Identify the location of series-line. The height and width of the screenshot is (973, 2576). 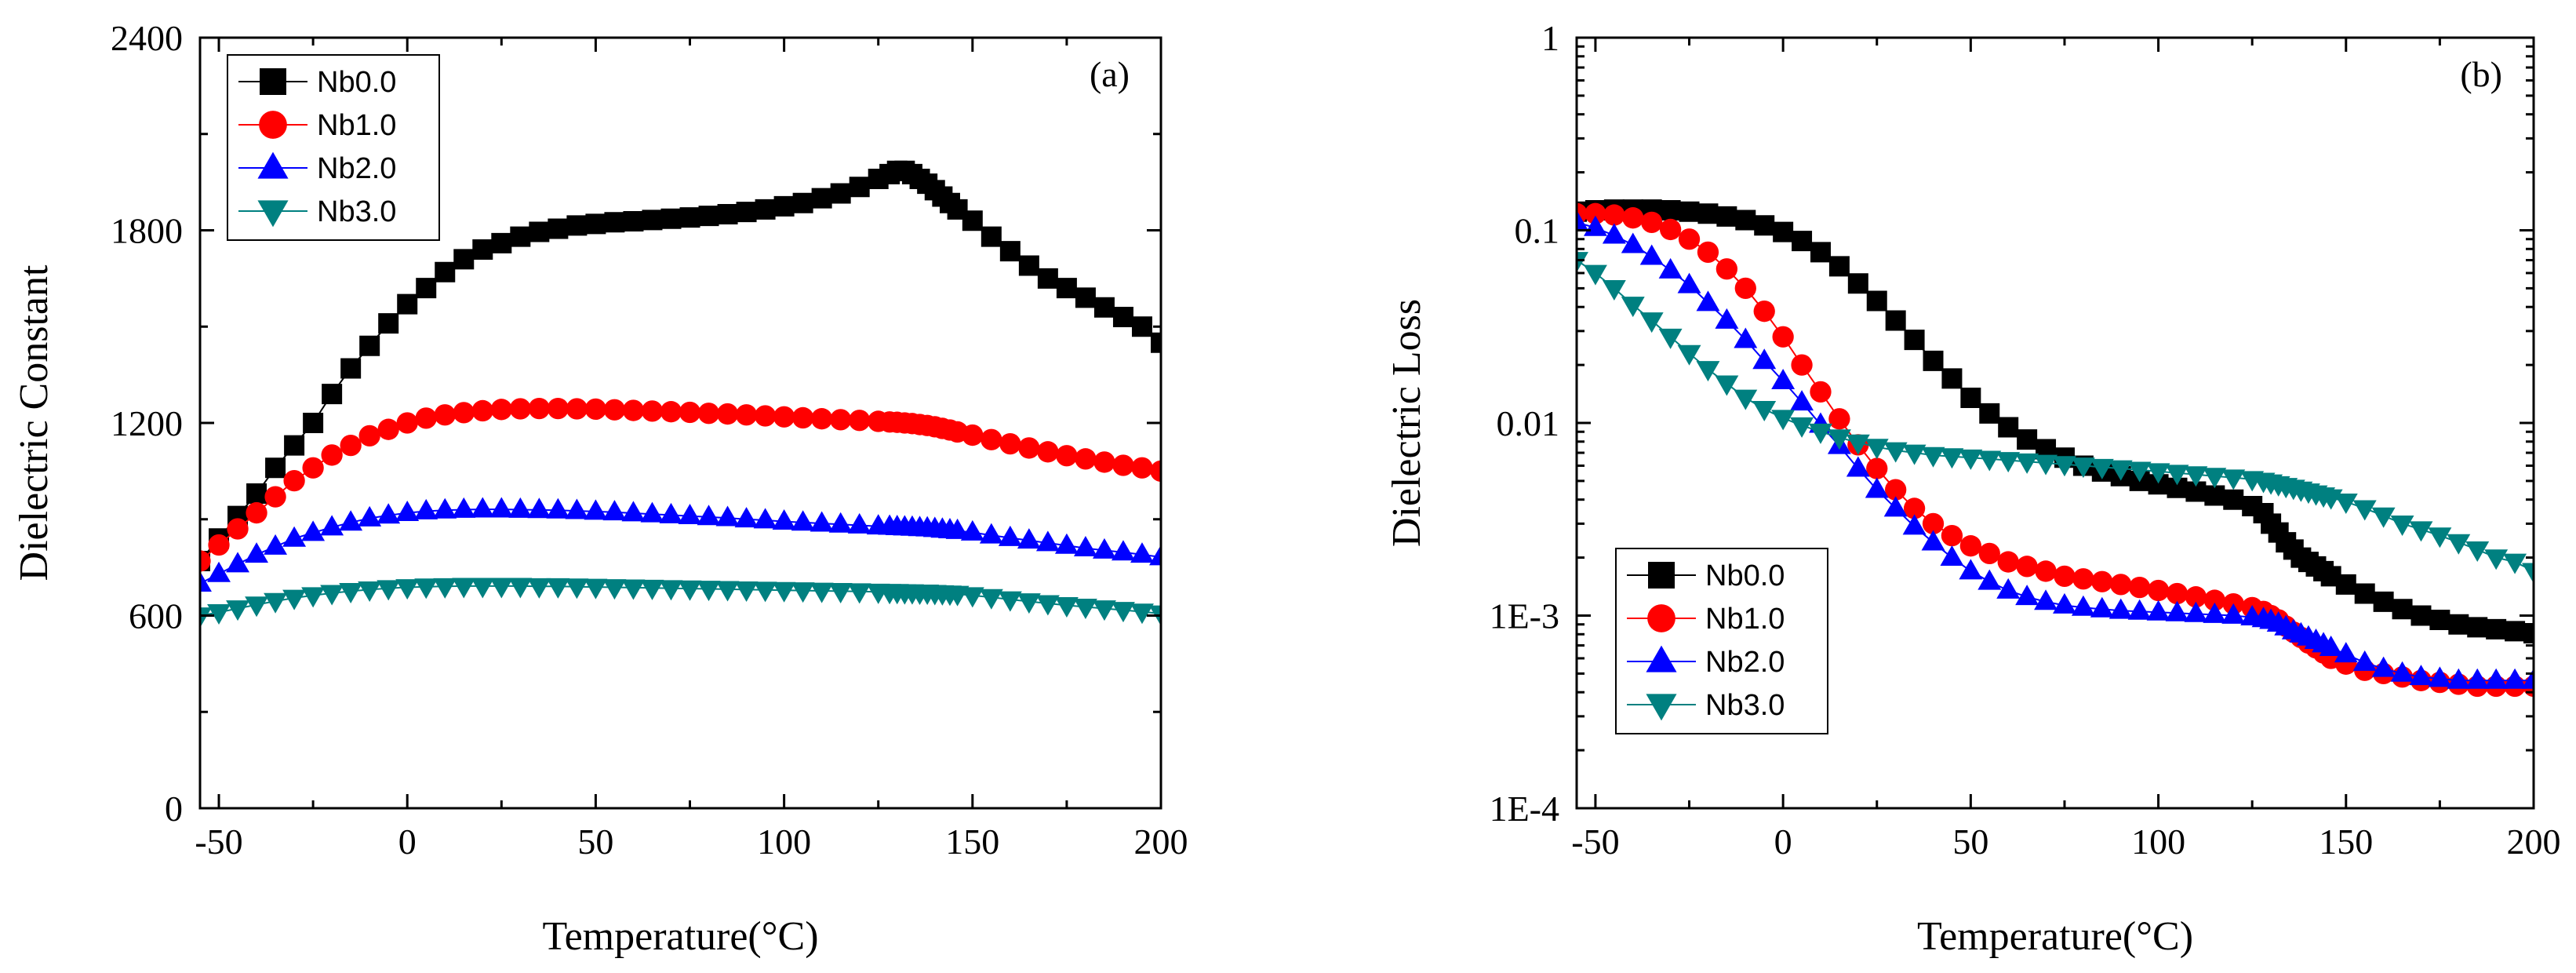
(680, 601).